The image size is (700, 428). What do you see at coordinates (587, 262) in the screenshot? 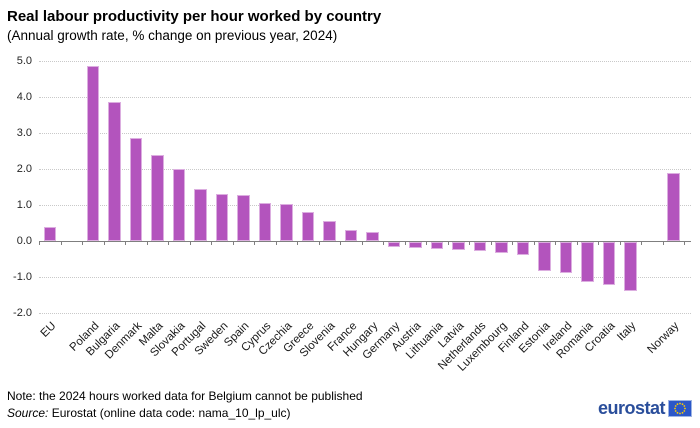
I see `bar-romania` at bounding box center [587, 262].